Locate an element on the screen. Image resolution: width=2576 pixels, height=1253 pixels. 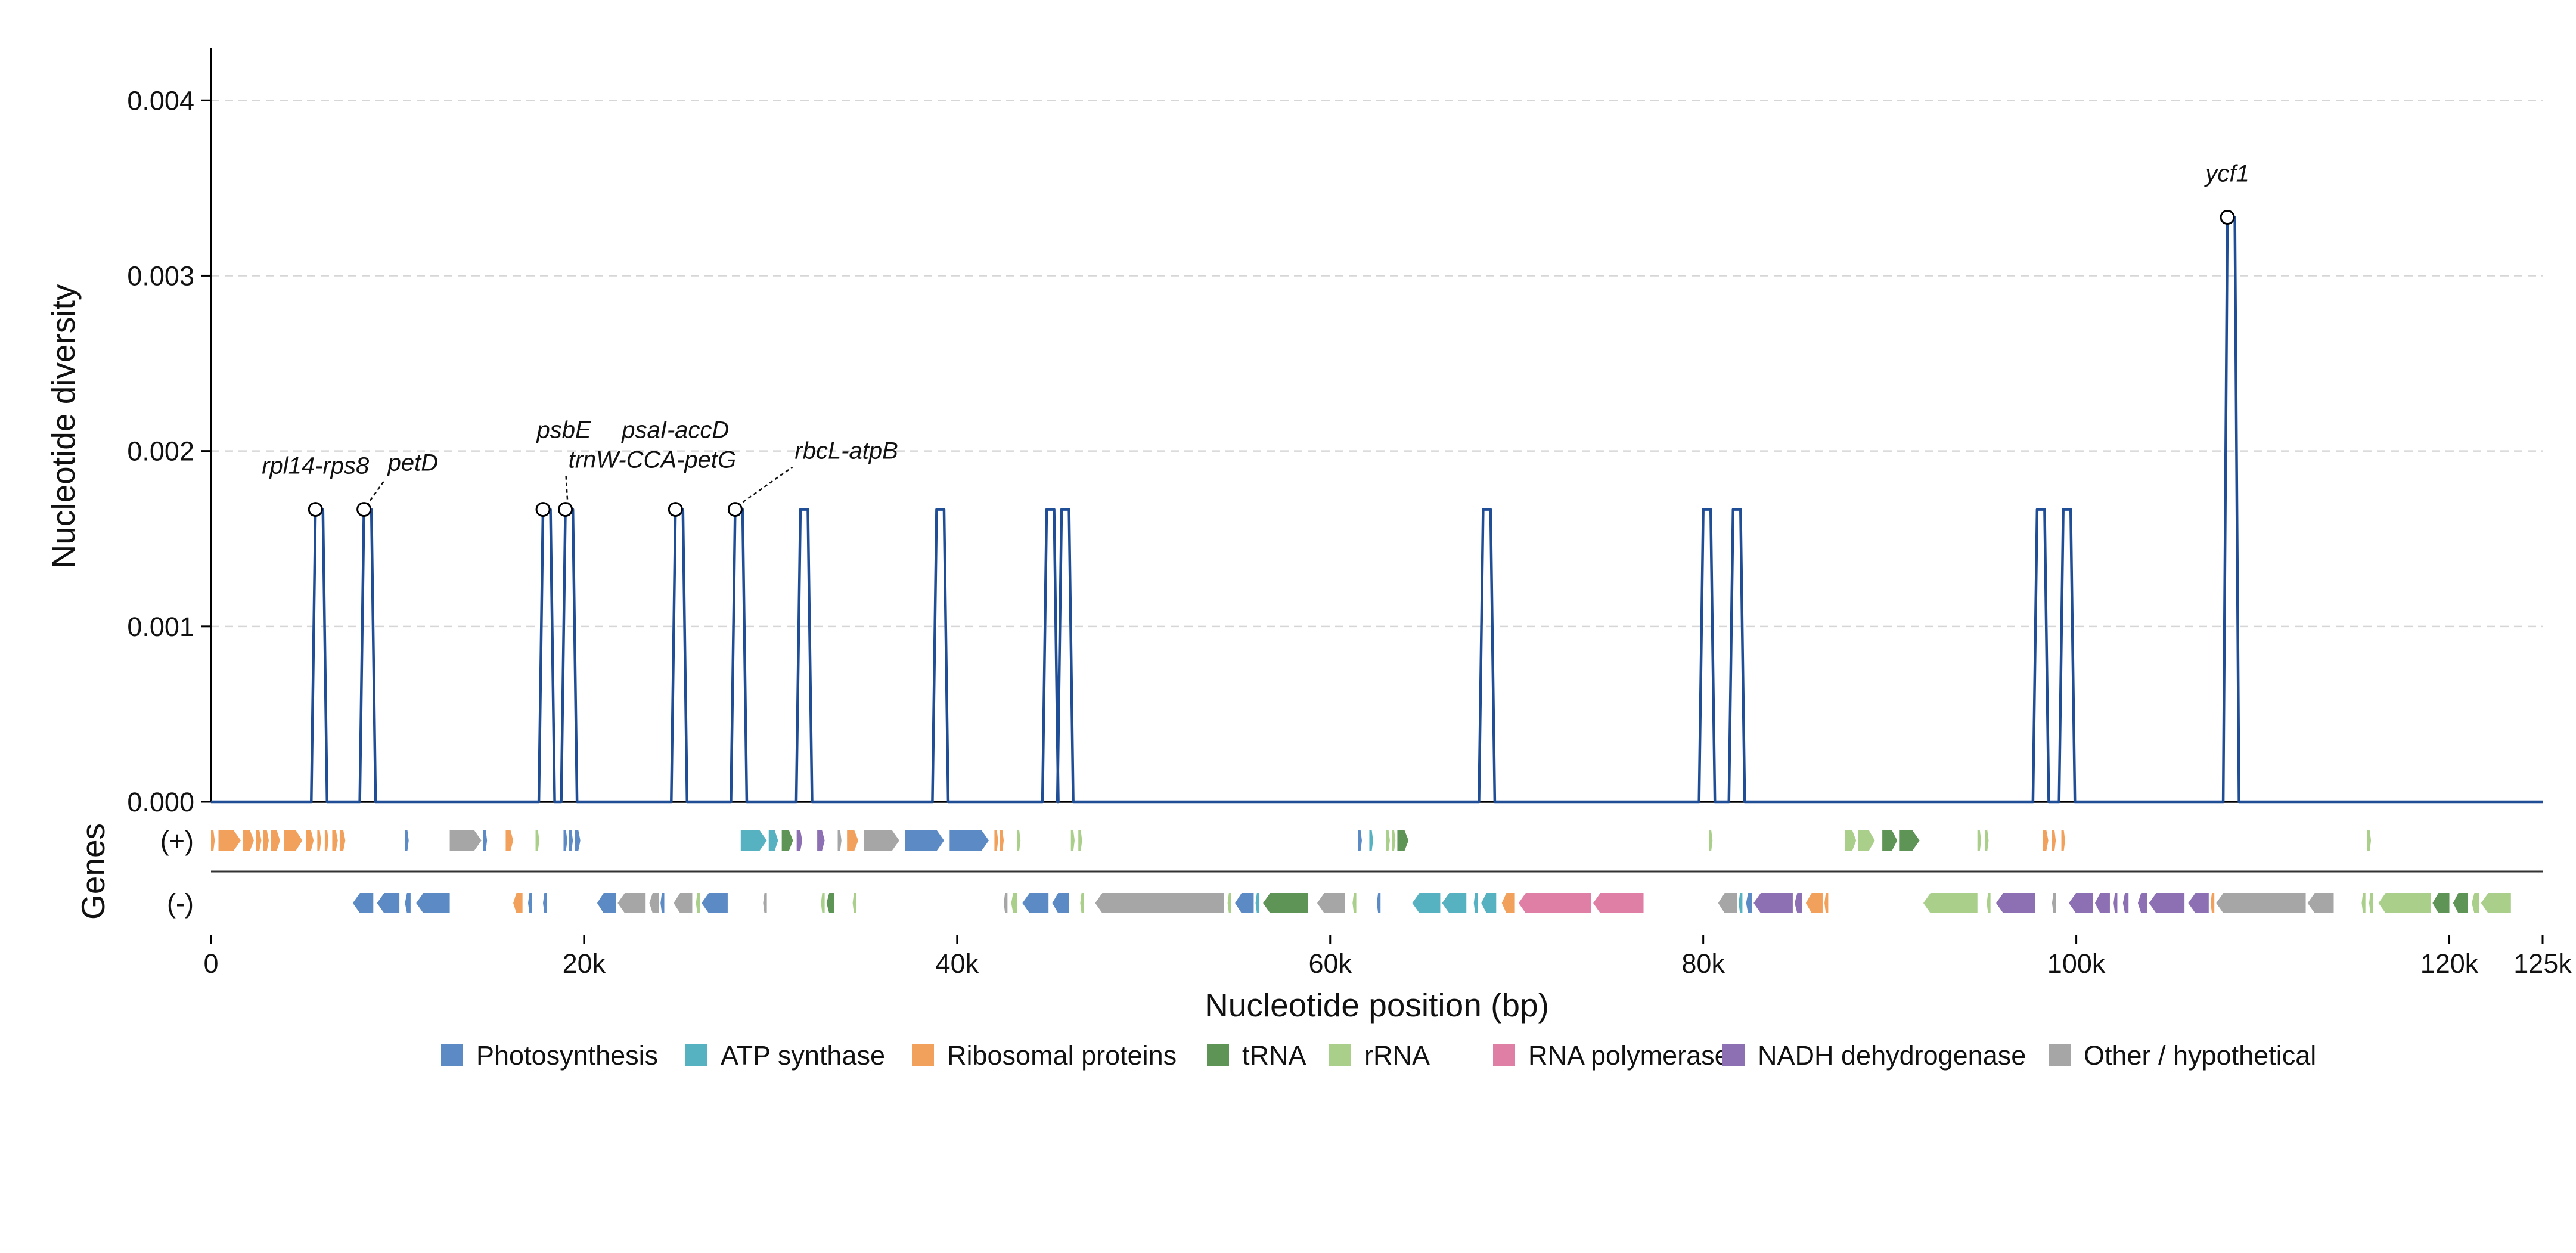
y-tick-label: 0.000 is located at coordinates (161, 802).